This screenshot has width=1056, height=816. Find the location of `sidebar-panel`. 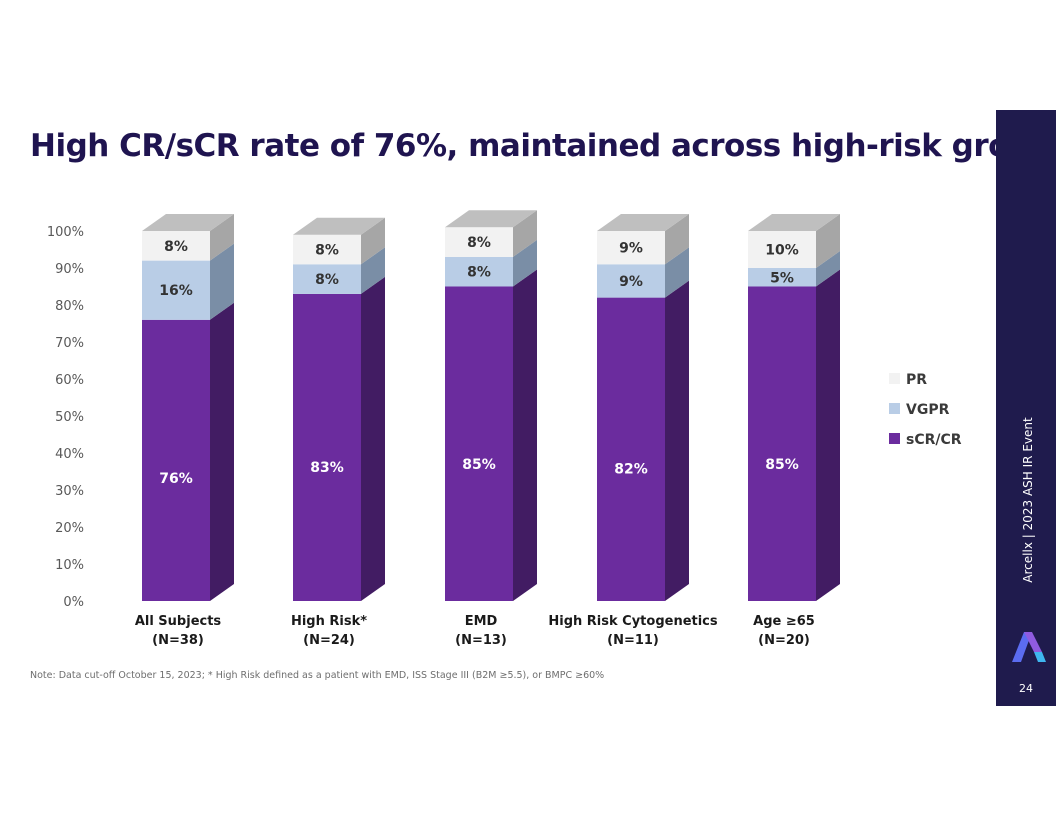

sidebar-panel is located at coordinates (1026, 408).